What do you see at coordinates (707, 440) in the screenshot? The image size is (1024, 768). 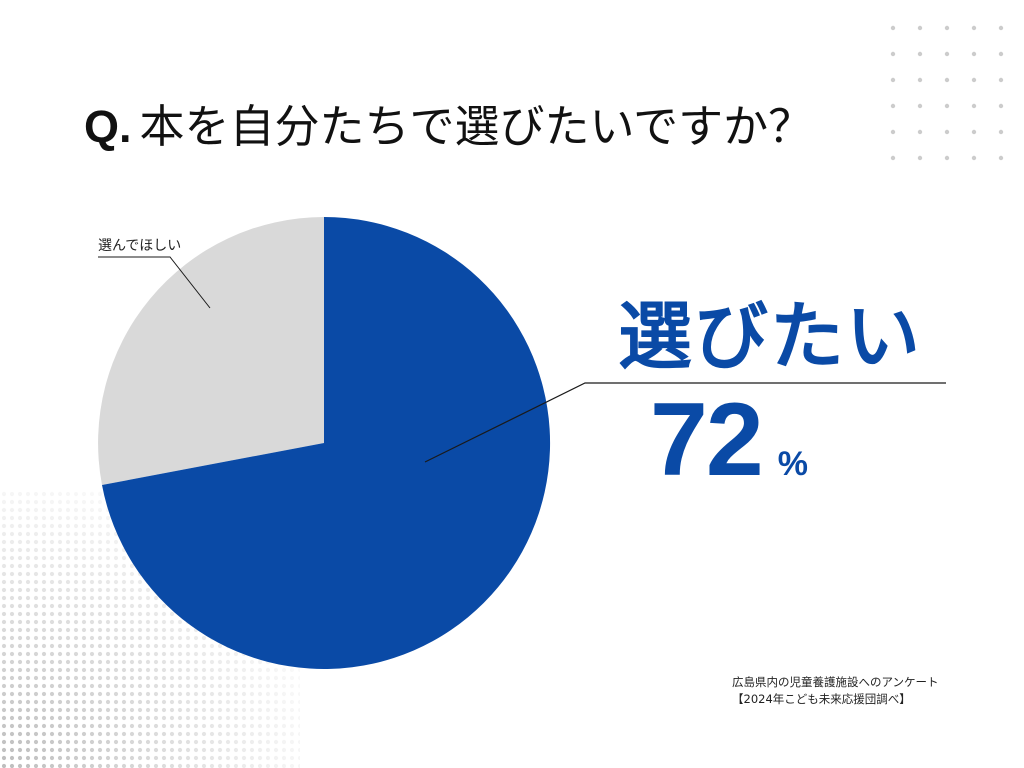 I see `callout-percentage-number: 72` at bounding box center [707, 440].